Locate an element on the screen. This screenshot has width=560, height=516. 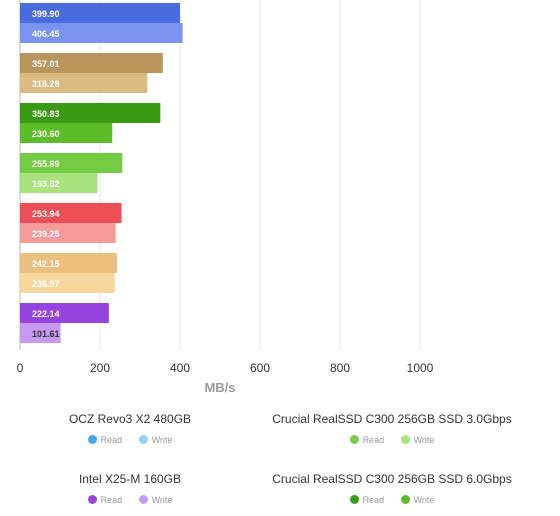
write-value-label: 193.62 is located at coordinates (46, 184).